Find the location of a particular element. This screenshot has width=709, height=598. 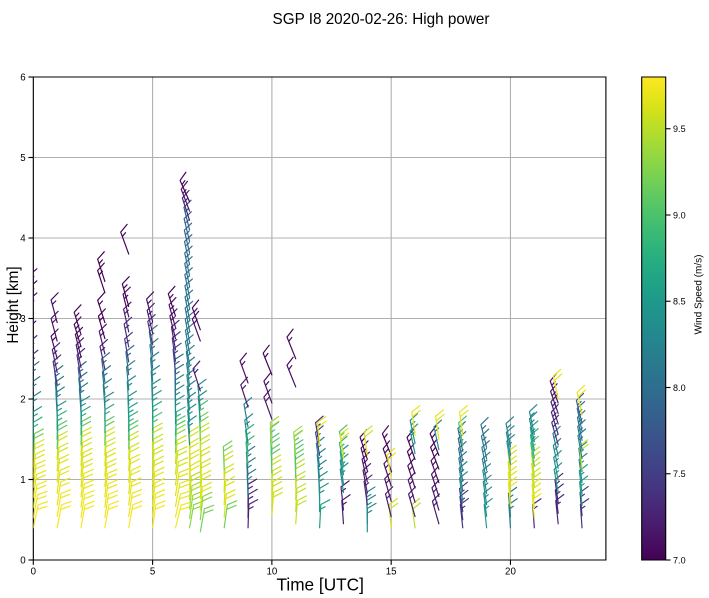

svg-text: 7.5 is located at coordinates (679, 474).